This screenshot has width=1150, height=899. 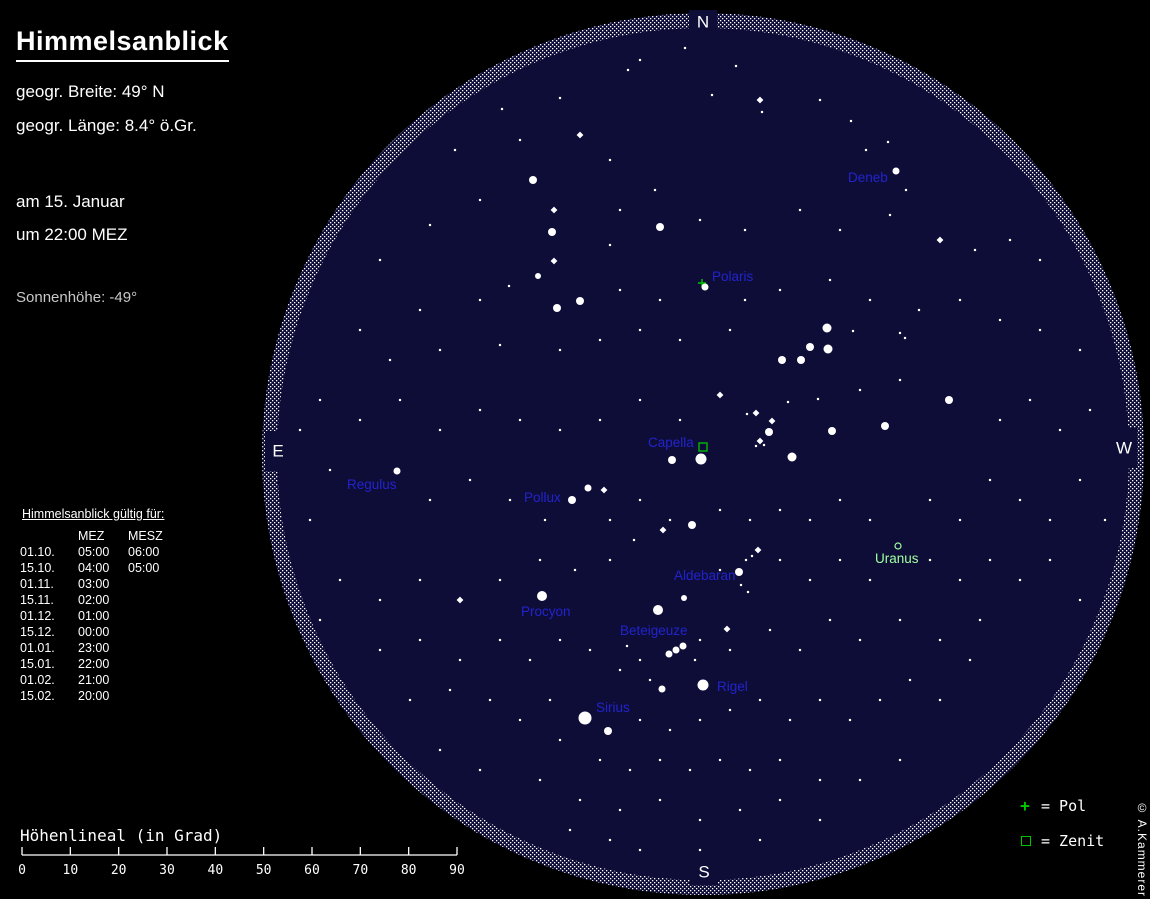 I want to click on table-cell-mez: 02:00, so click(x=94, y=600).